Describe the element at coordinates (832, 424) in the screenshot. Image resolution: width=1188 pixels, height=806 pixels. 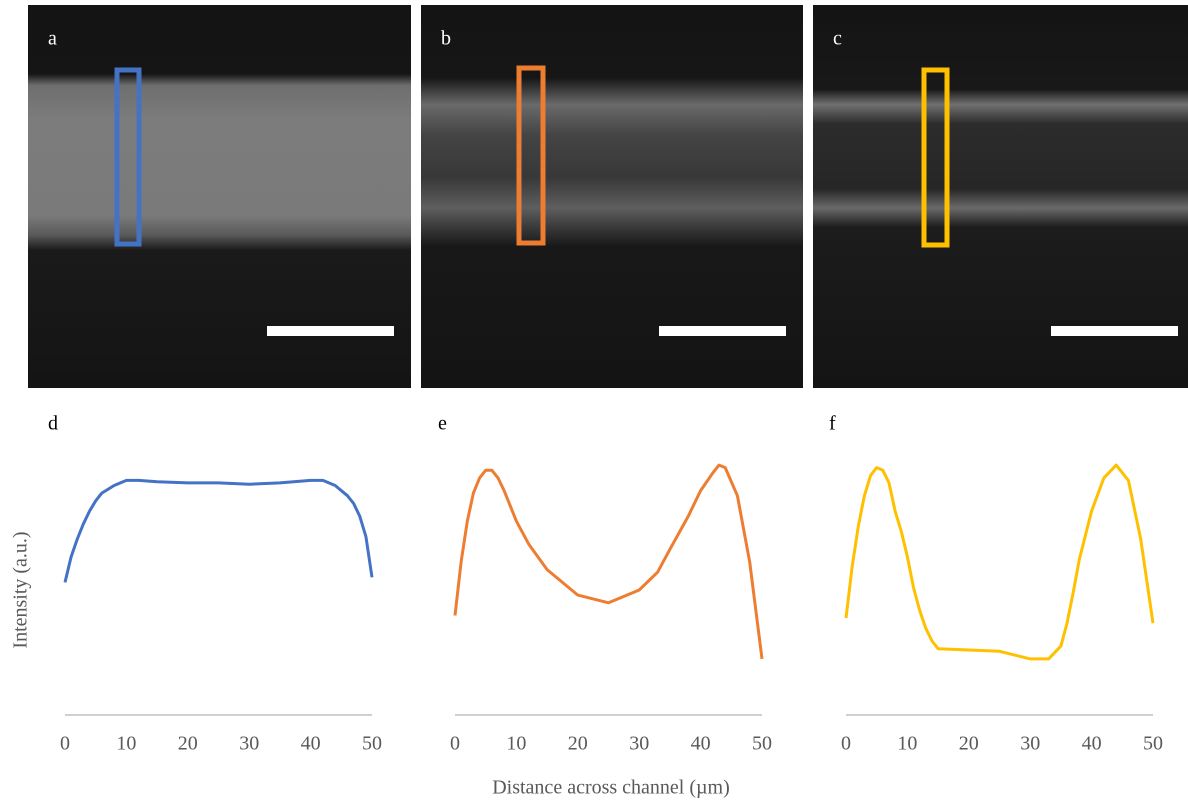
I see `panel-label: f` at that location.